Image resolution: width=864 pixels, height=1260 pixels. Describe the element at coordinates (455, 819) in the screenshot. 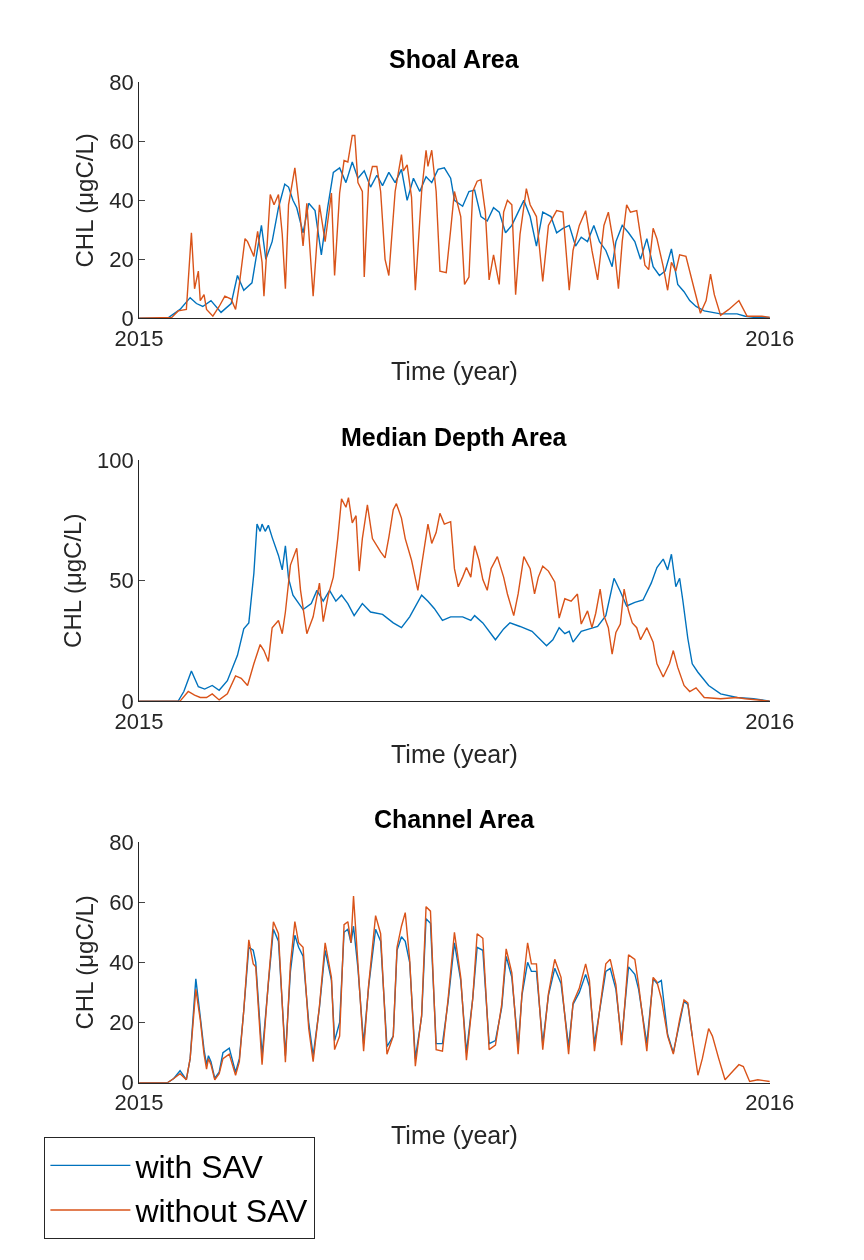

I see `chart-title: Channel Area` at that location.